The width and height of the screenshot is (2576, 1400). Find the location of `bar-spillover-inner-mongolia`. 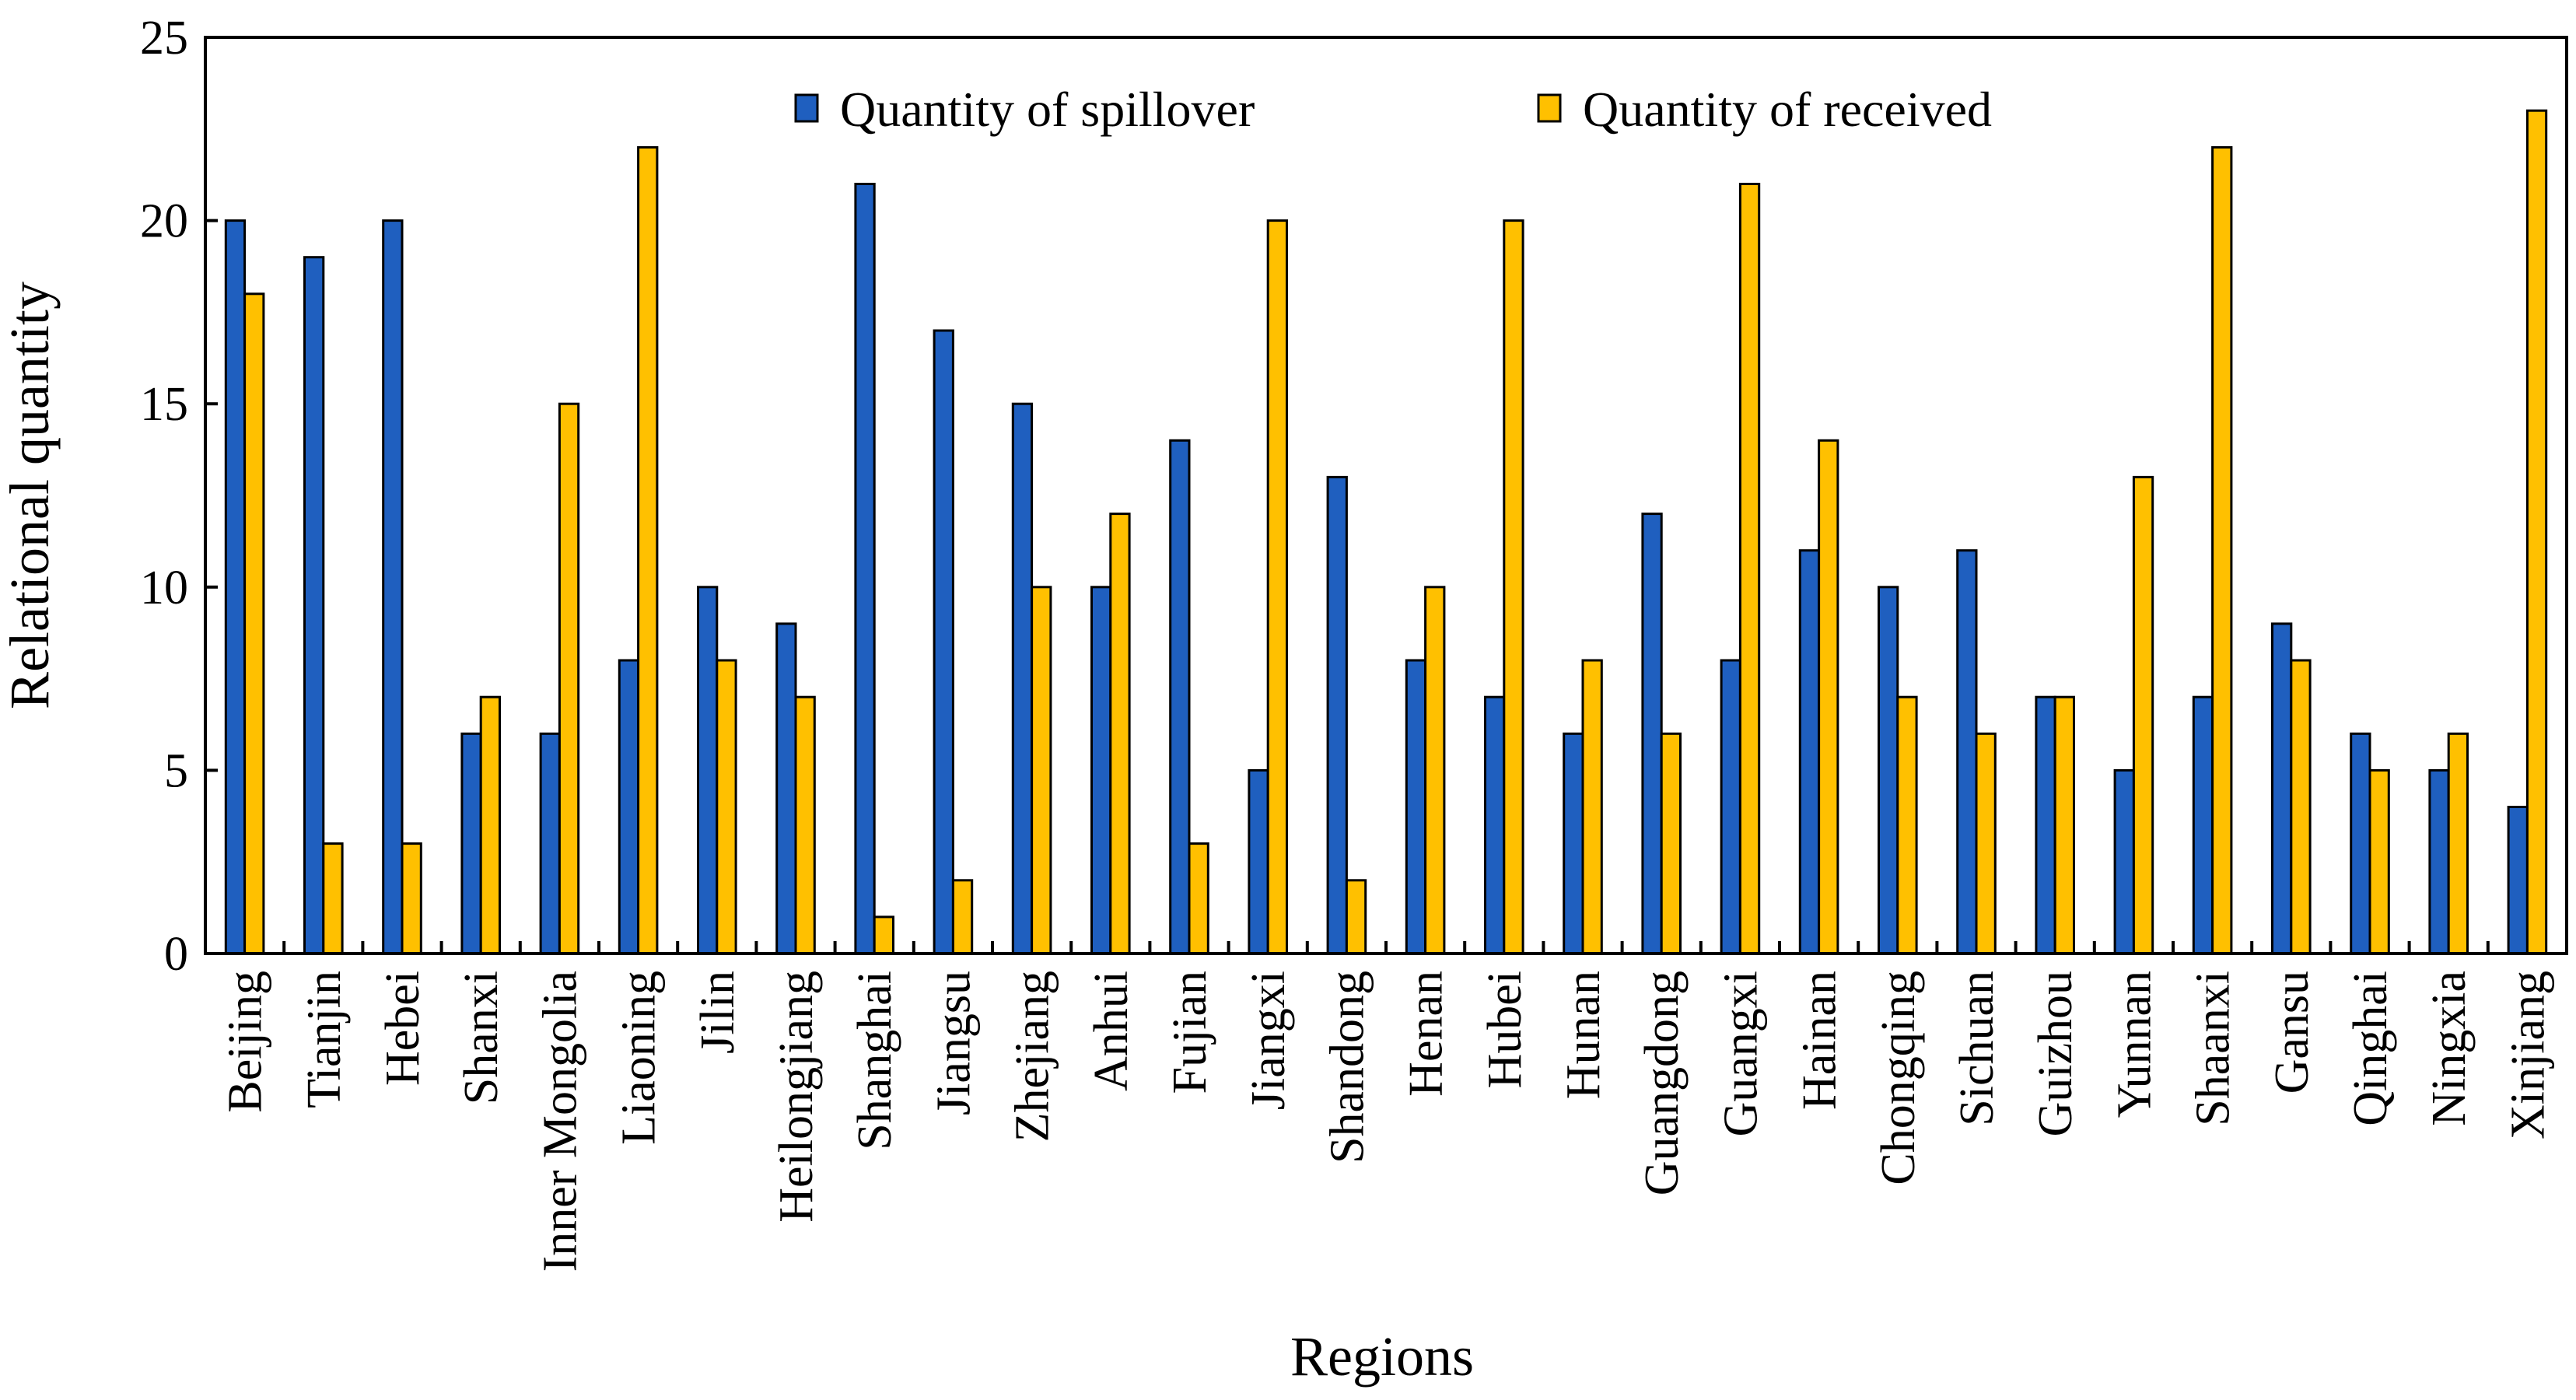

bar-spillover-inner-mongolia is located at coordinates (550, 843).